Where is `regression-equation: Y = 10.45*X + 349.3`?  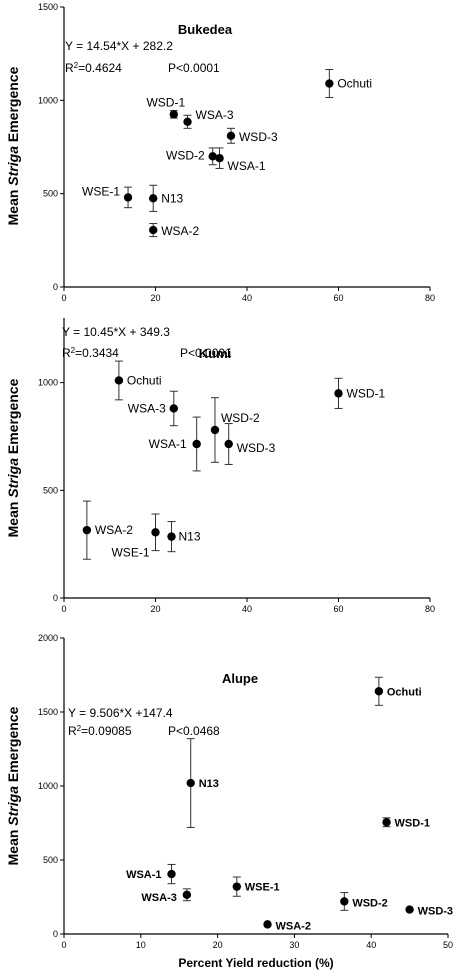
regression-equation: Y = 10.45*X + 349.3 is located at coordinates (116, 332).